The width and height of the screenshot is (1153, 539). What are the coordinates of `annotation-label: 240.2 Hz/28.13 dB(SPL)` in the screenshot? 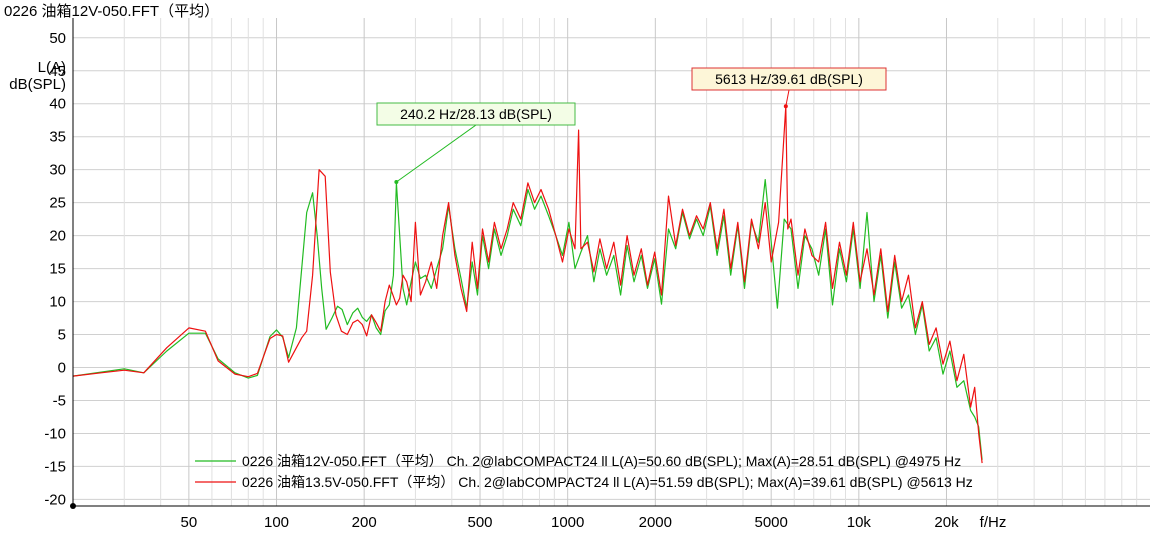 It's located at (476, 114).